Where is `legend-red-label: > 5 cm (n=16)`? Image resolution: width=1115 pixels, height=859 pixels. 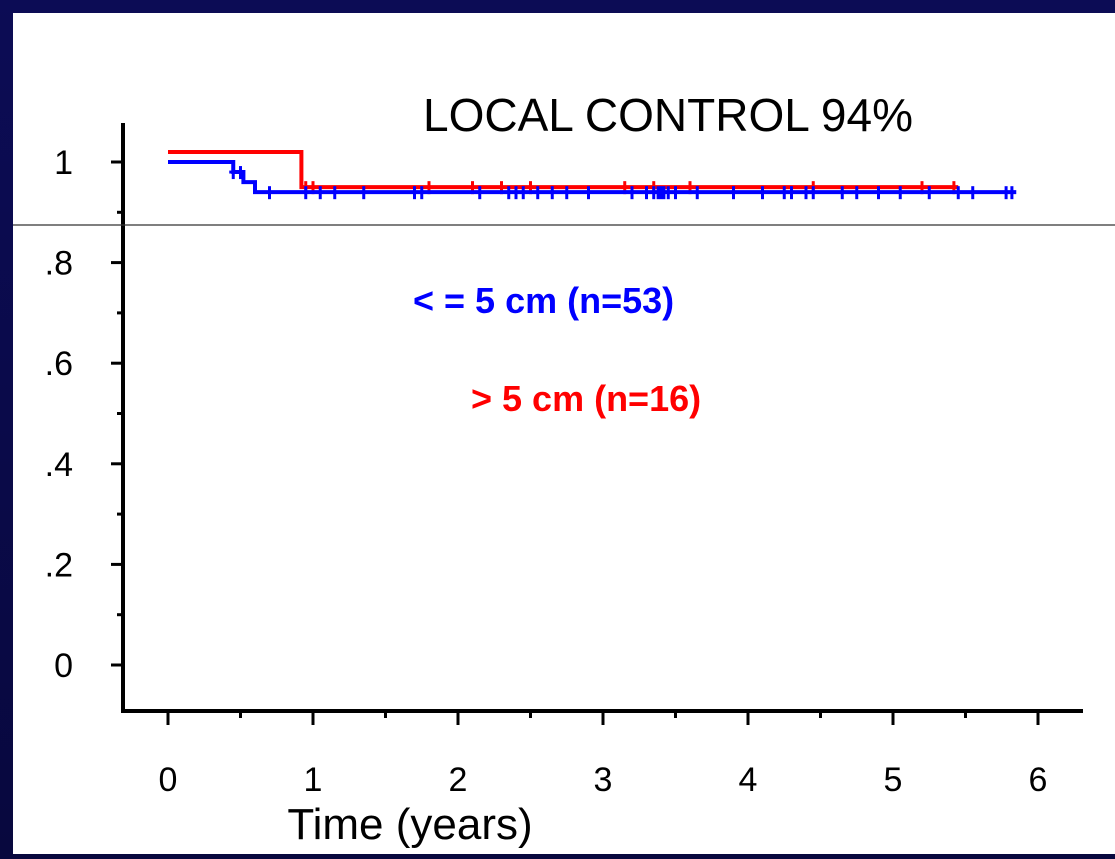
legend-red-label: > 5 cm (n=16) is located at coordinates (586, 398).